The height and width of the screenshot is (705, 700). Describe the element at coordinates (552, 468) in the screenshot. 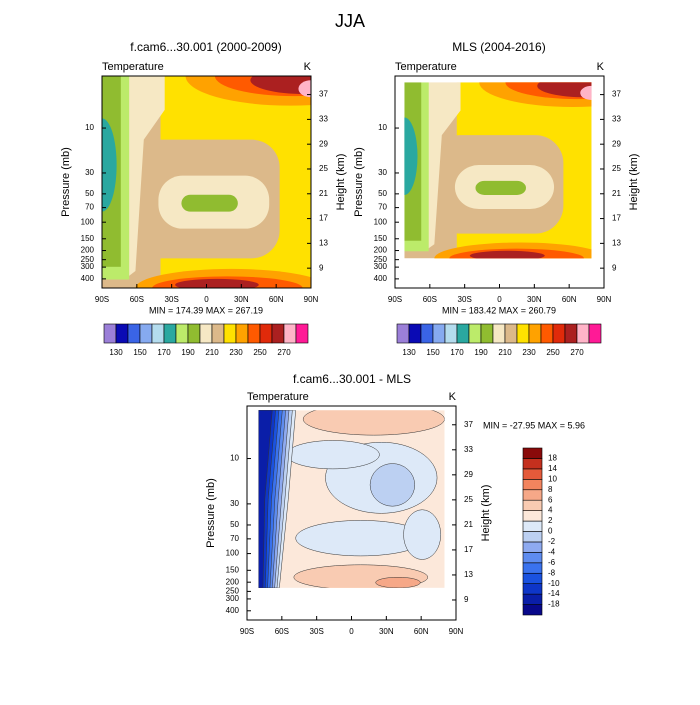

I see `colorbar-label: 14` at that location.